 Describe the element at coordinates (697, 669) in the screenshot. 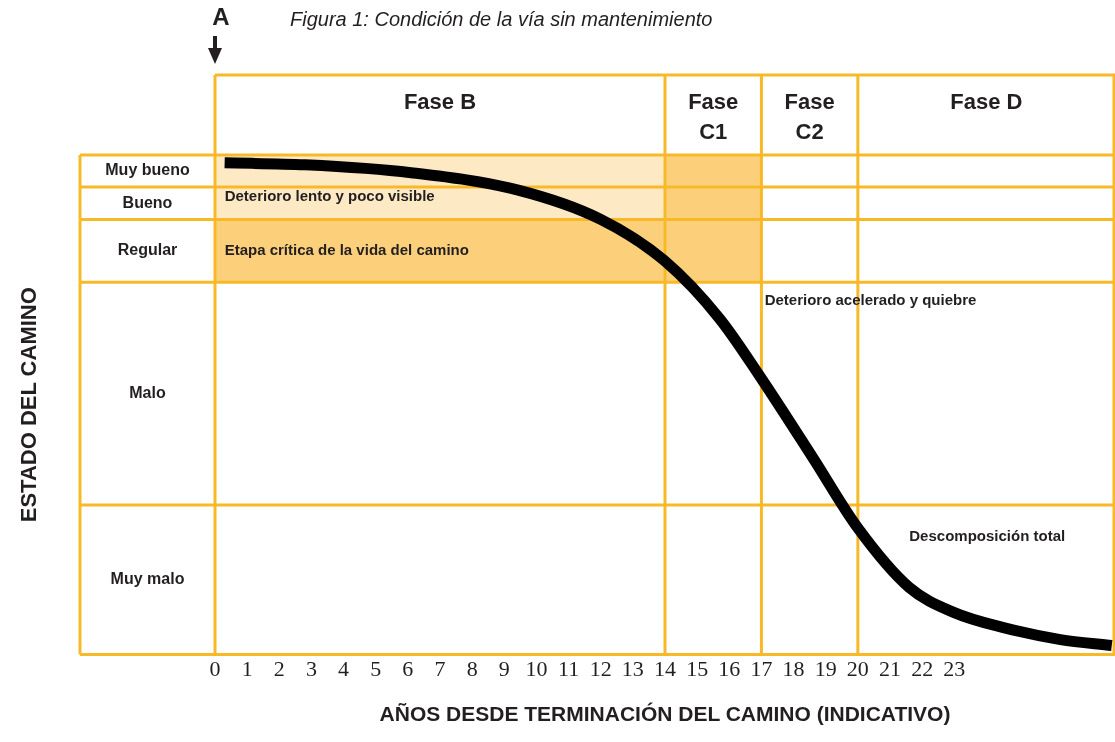

I see `x-tick-label: 15` at that location.